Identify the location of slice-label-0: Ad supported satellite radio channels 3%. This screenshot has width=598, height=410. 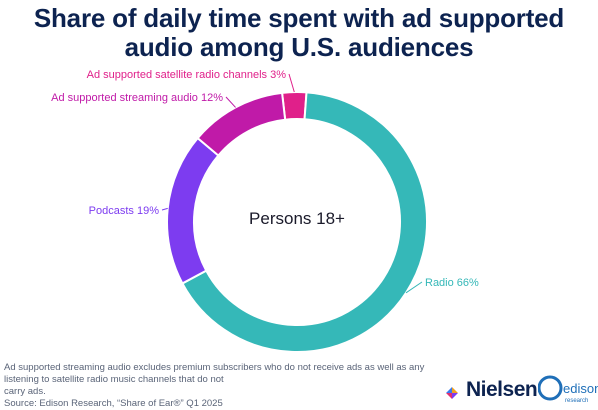
(187, 75).